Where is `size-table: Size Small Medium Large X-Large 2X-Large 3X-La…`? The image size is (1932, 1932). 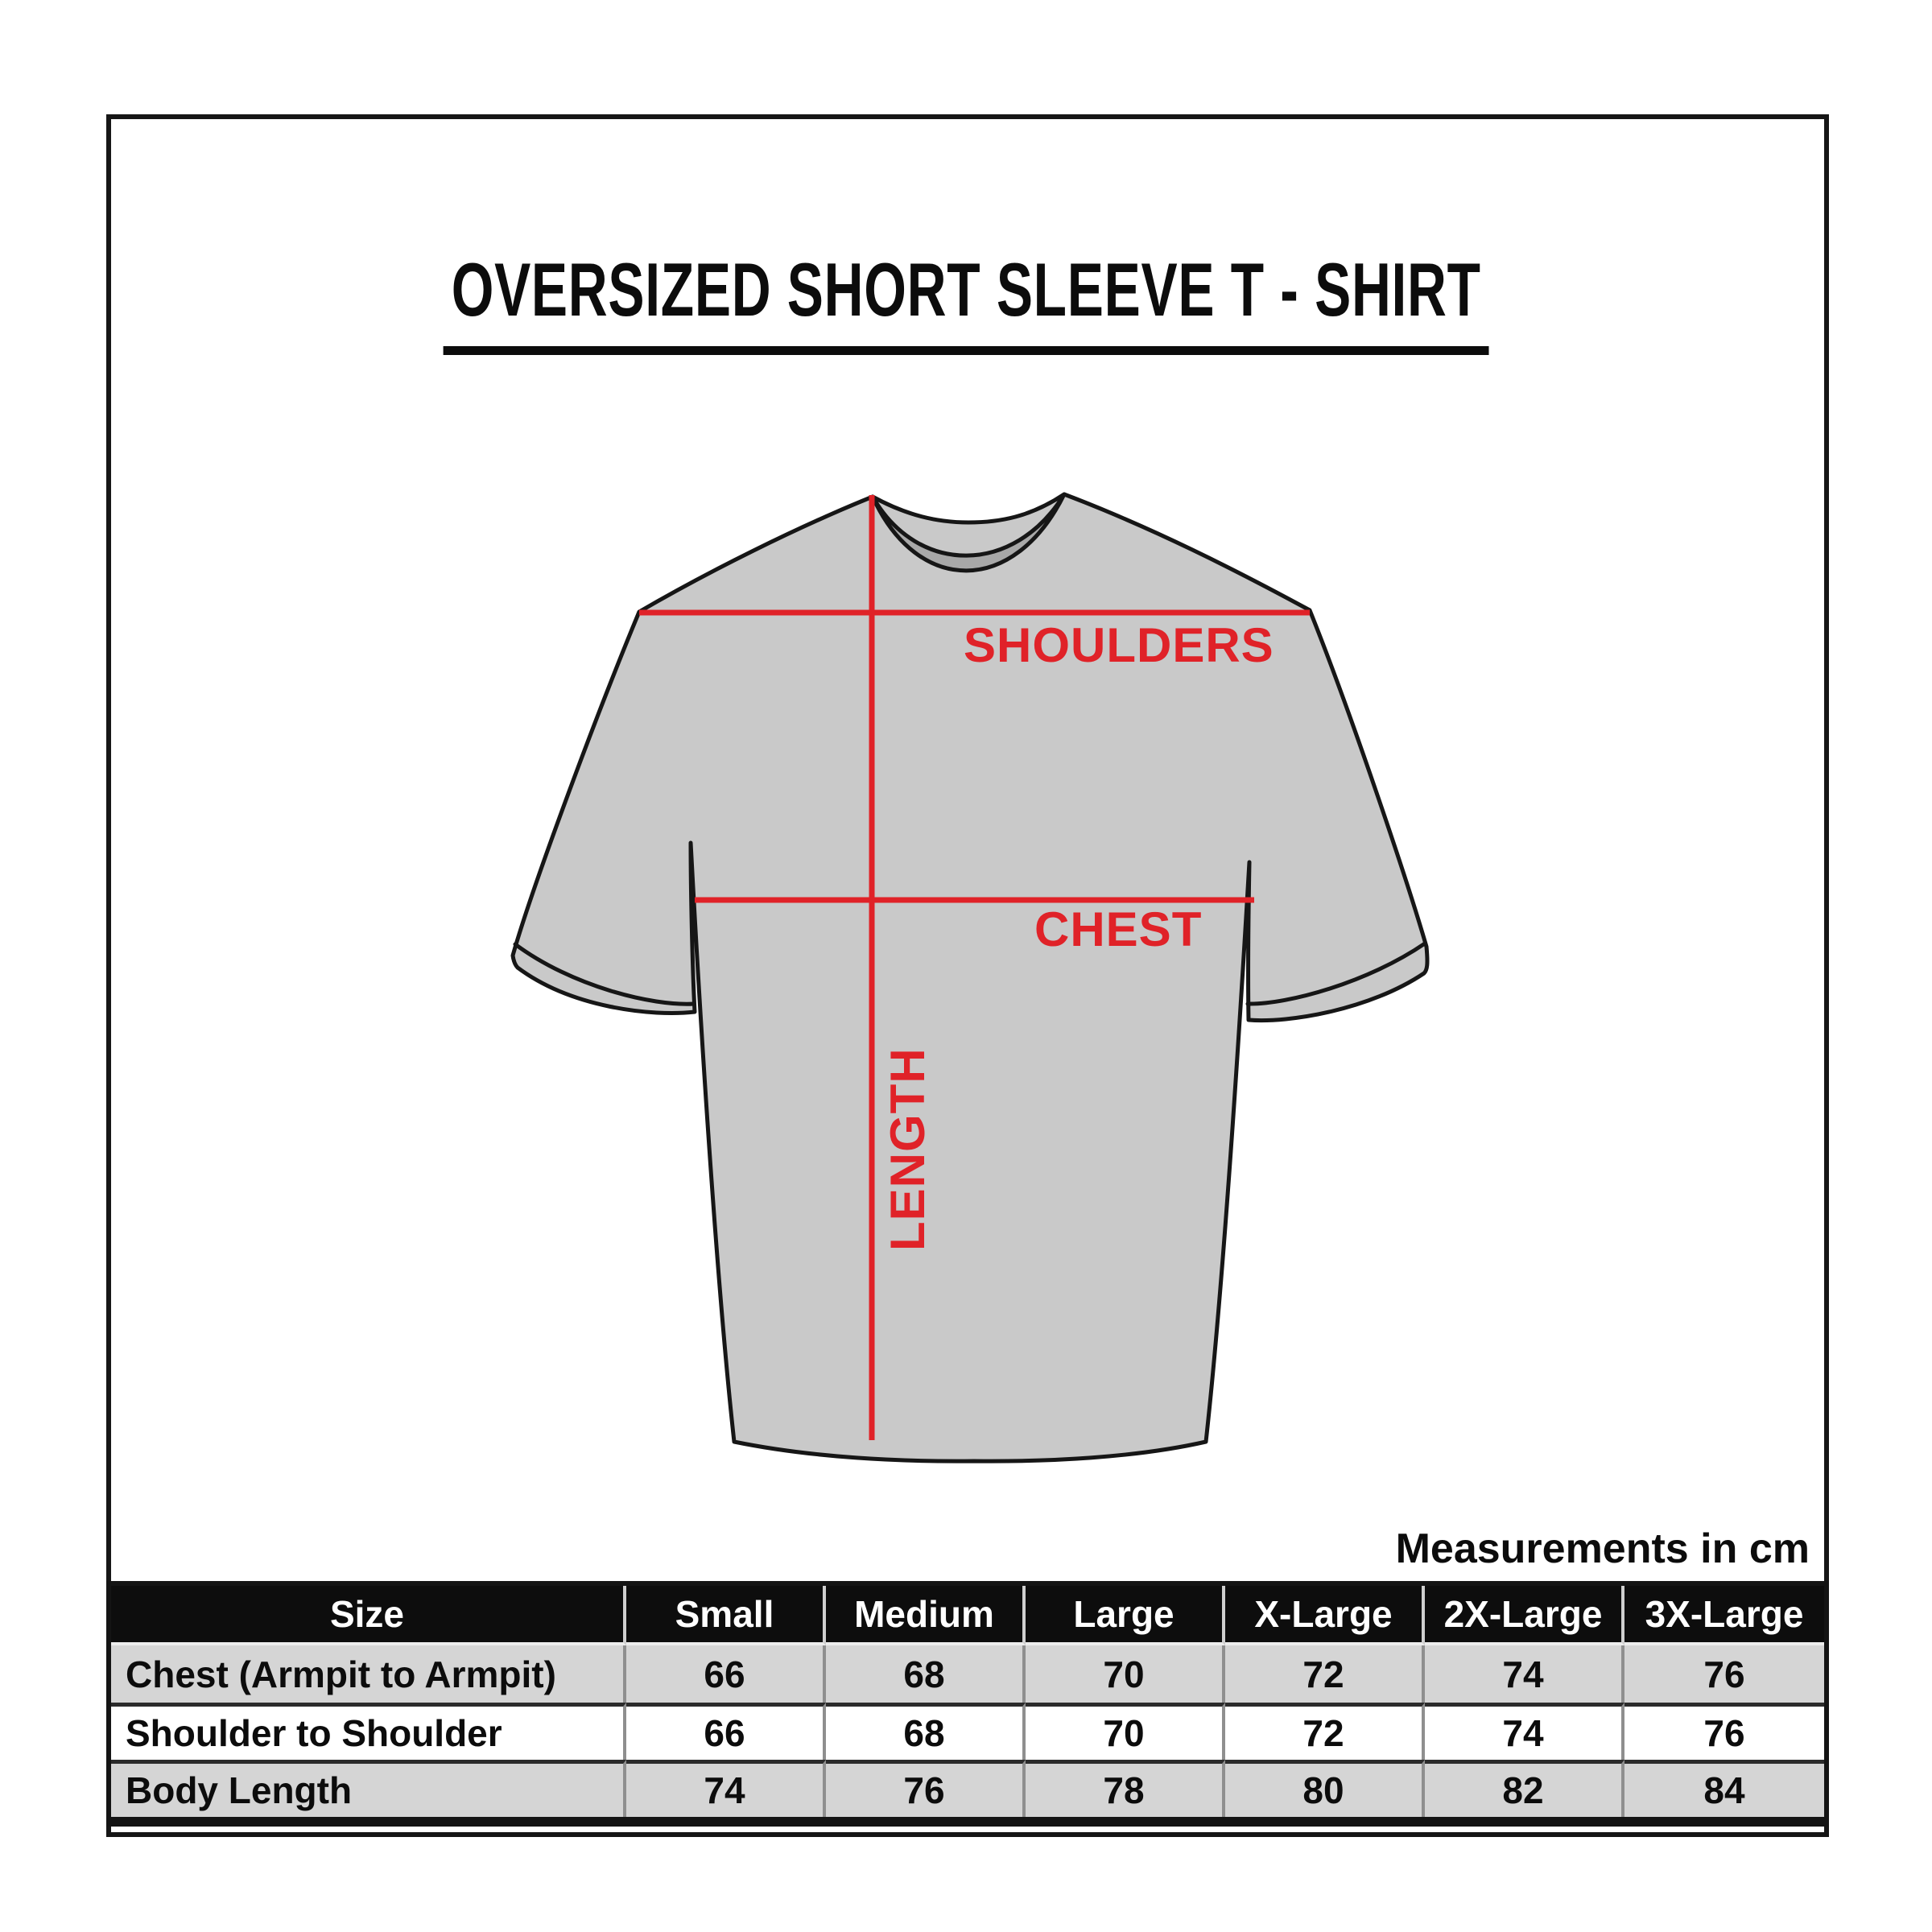 size-table: Size Small Medium Large X-Large 2X-Large 3X-La… is located at coordinates (967, 1704).